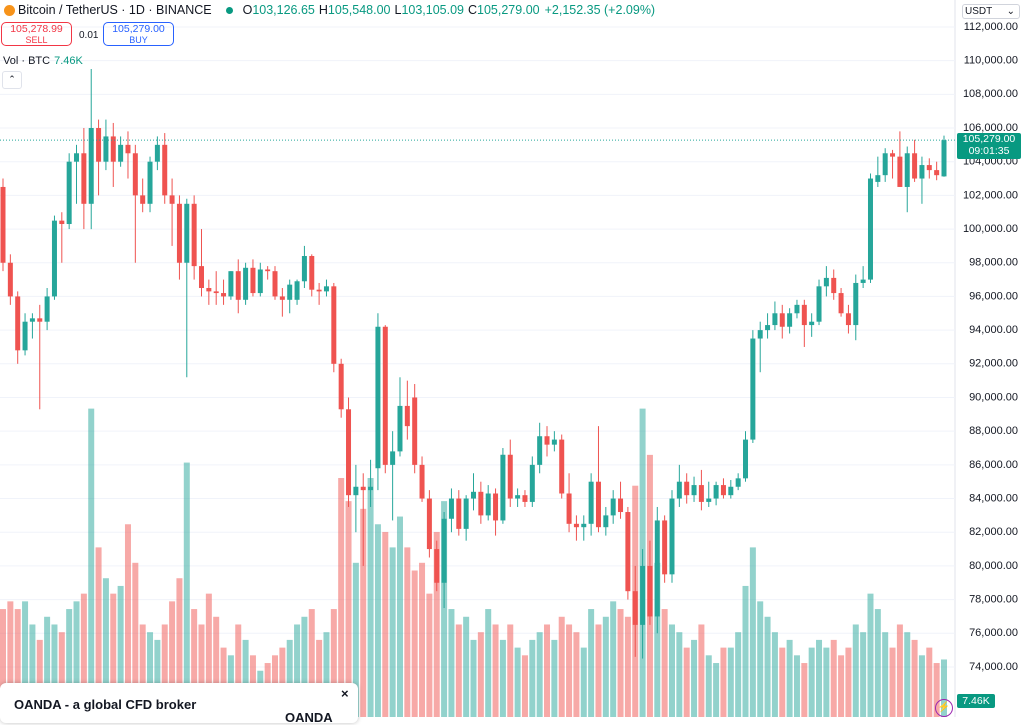  What do you see at coordinates (993, 465) in the screenshot?
I see `y-tick-label: 86,000.00` at bounding box center [993, 465].